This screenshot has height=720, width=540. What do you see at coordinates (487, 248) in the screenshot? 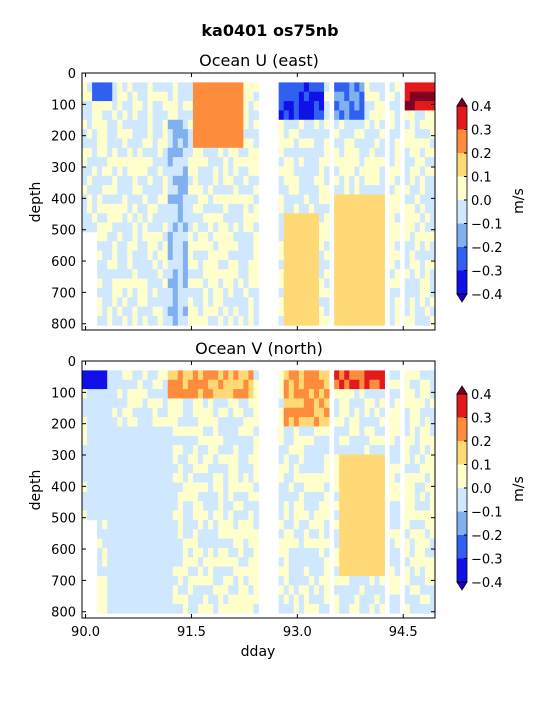
I see `colorbar-tick-label: −0.2` at bounding box center [487, 248].